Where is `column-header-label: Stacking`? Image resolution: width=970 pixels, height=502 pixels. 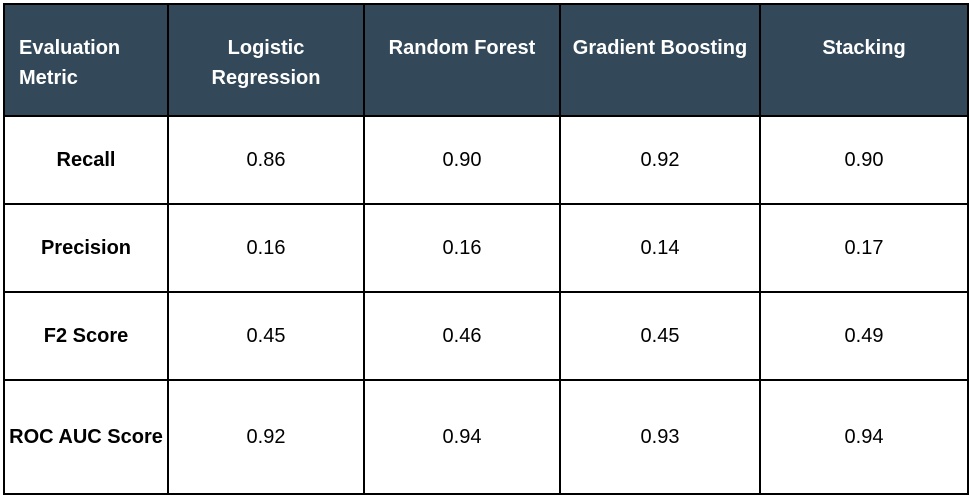 column-header-label: Stacking is located at coordinates (864, 48).